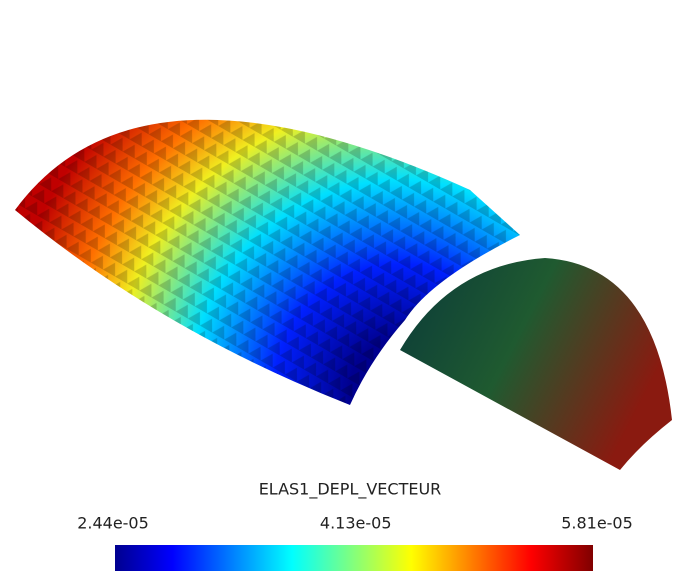 This screenshot has width=674, height=571. I want to click on colorbar, so click(354, 558).